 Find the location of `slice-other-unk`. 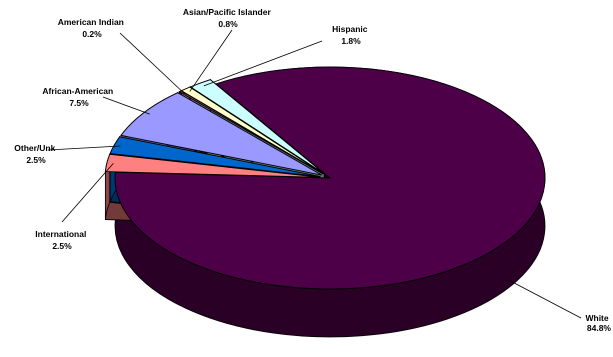

slice-other-unk is located at coordinates (215, 156).